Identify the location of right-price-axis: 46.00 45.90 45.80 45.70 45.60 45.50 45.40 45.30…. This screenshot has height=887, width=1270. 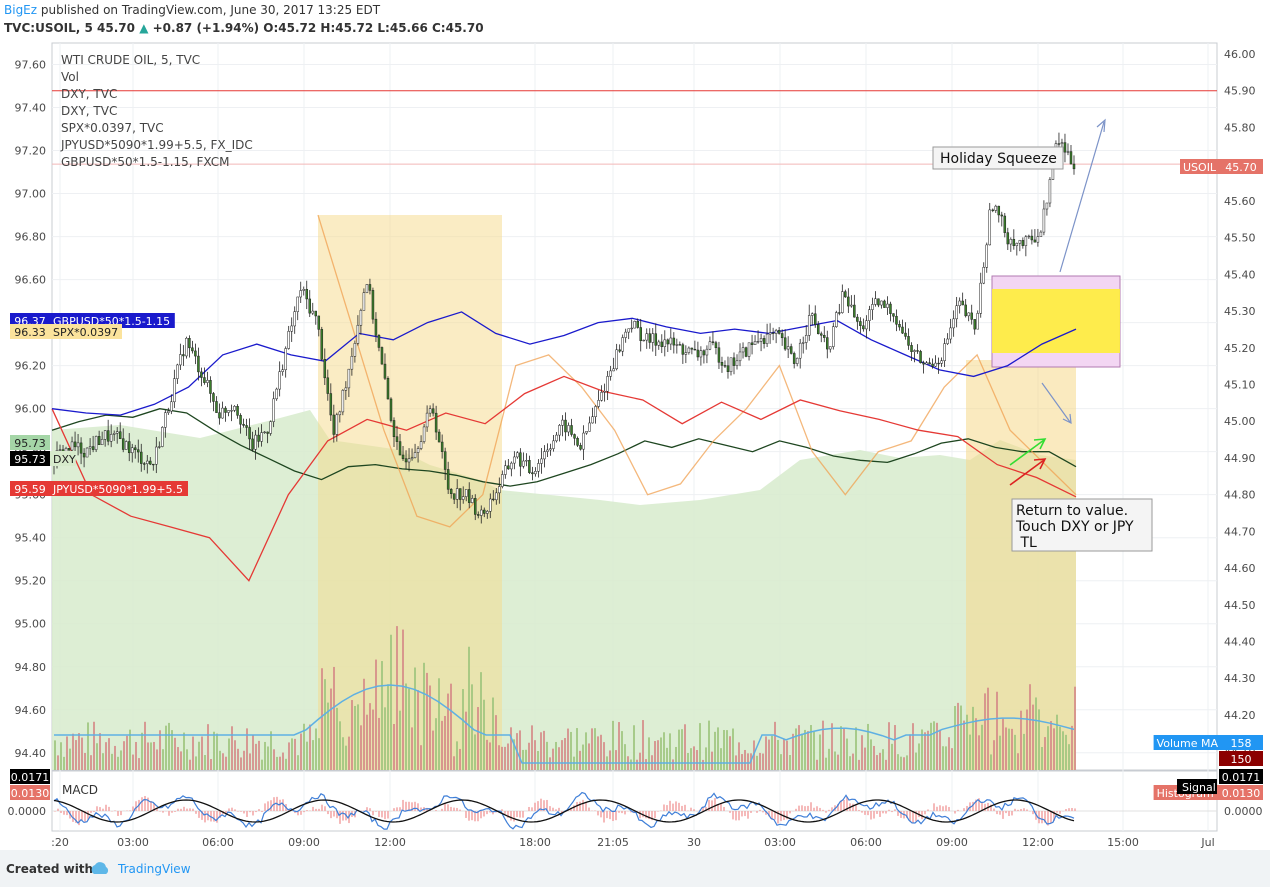
(1240, 403).